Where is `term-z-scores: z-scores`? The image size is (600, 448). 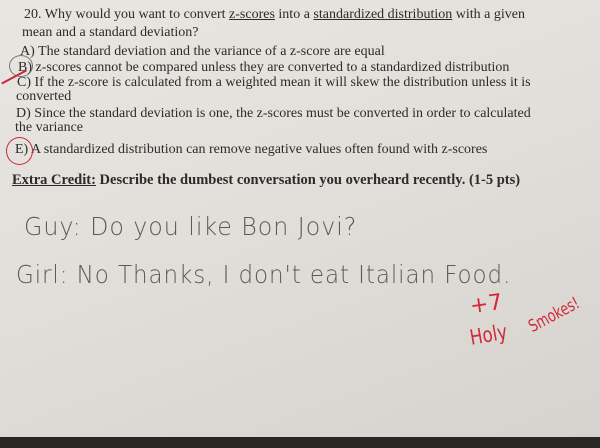 term-z-scores: z-scores is located at coordinates (252, 14).